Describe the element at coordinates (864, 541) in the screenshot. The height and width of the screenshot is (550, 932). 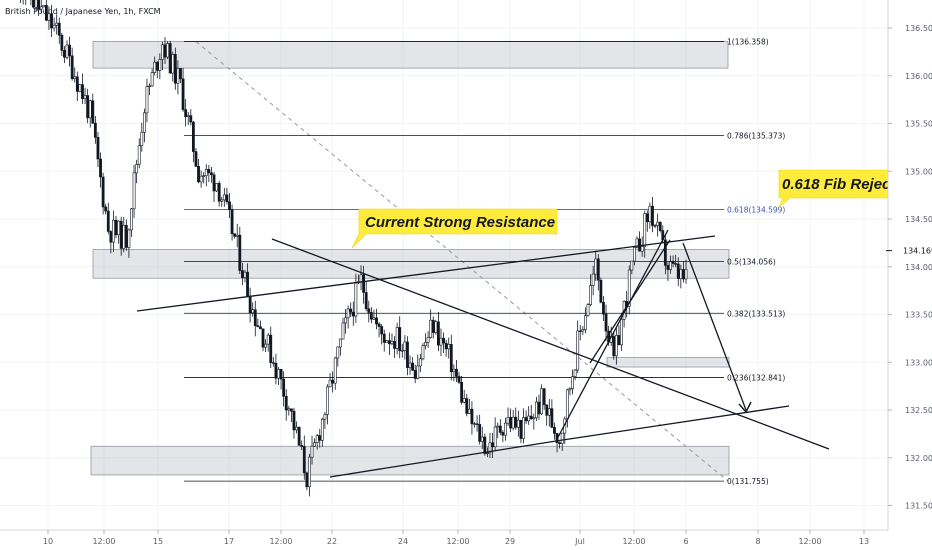
I see `x-tick-label-14: 13` at that location.